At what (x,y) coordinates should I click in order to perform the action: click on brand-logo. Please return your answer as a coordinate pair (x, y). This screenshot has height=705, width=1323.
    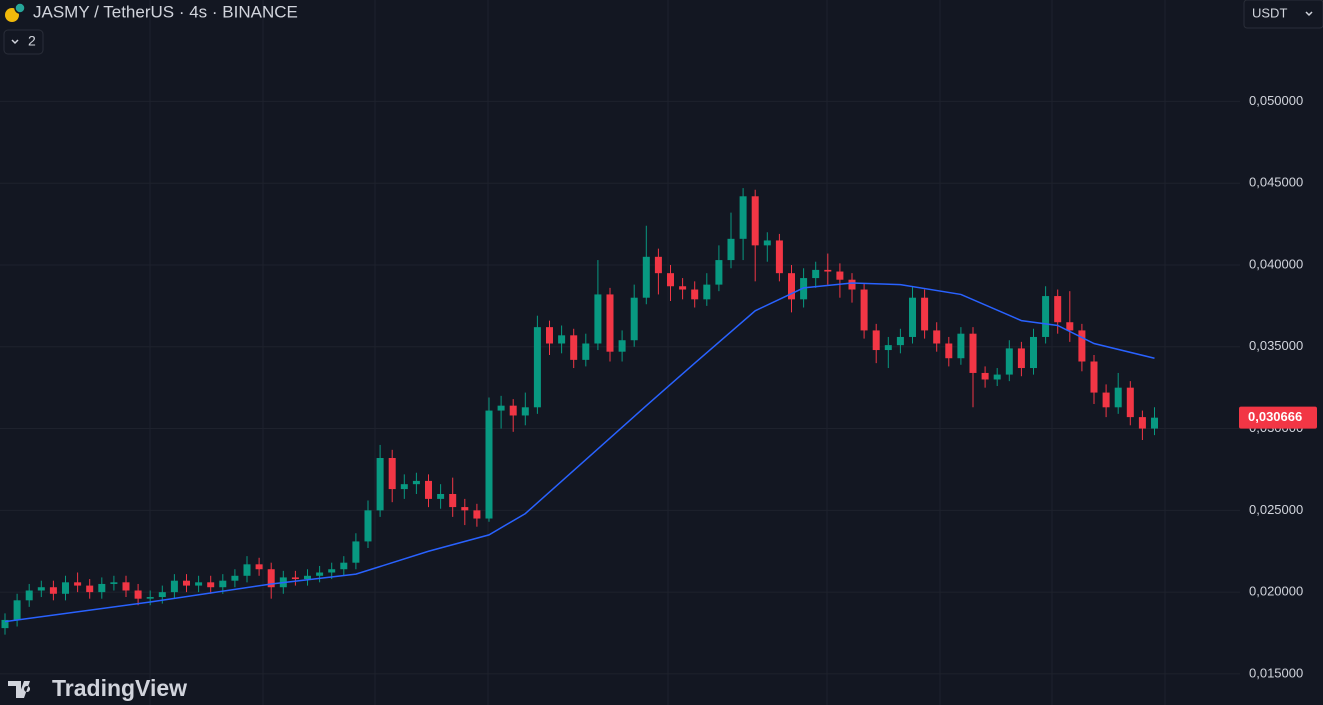
    Looking at the image, I should click on (19, 689).